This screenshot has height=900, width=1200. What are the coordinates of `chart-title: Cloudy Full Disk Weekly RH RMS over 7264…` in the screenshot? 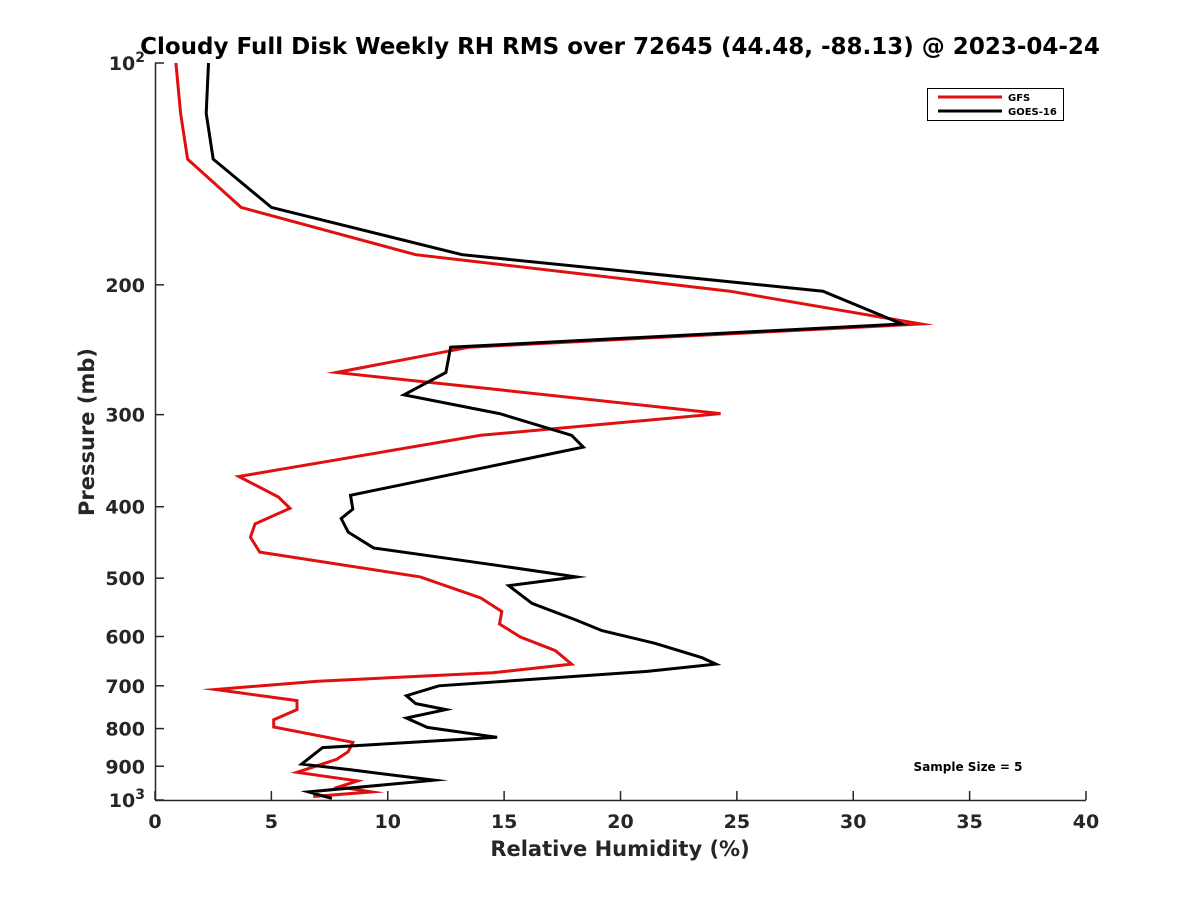 It's located at (620, 47).